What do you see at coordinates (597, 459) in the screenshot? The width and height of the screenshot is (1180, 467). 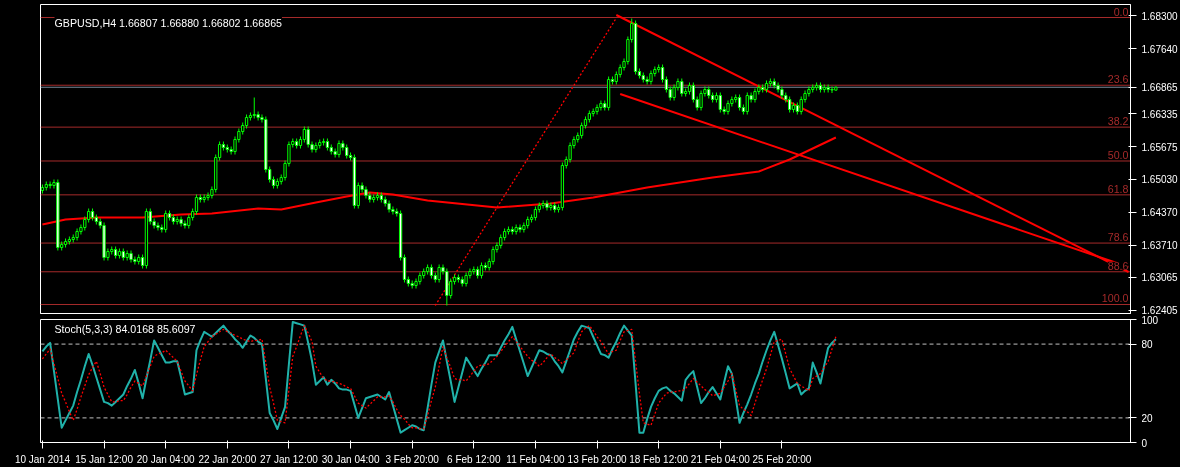 I see `x-tick-label: 13 Feb 20:00` at bounding box center [597, 459].